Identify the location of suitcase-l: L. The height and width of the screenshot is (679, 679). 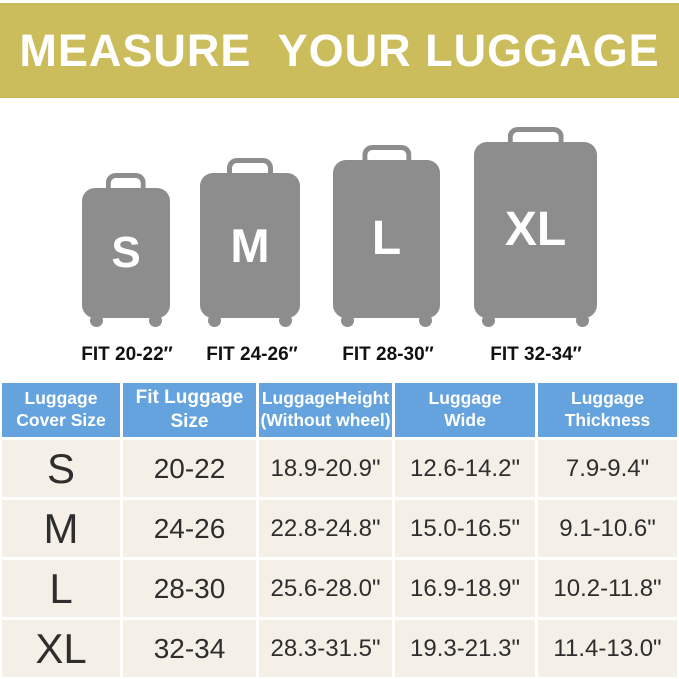
(386, 236).